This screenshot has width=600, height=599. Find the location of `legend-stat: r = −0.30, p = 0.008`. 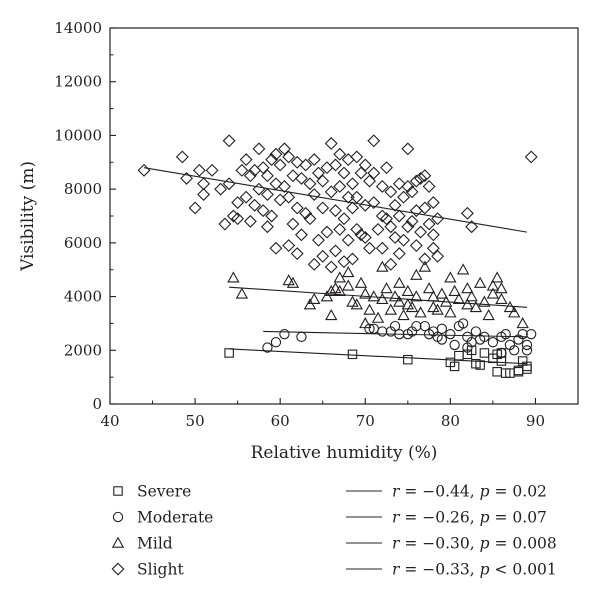

legend-stat: r = −0.30, p = 0.008 is located at coordinates (474, 544).